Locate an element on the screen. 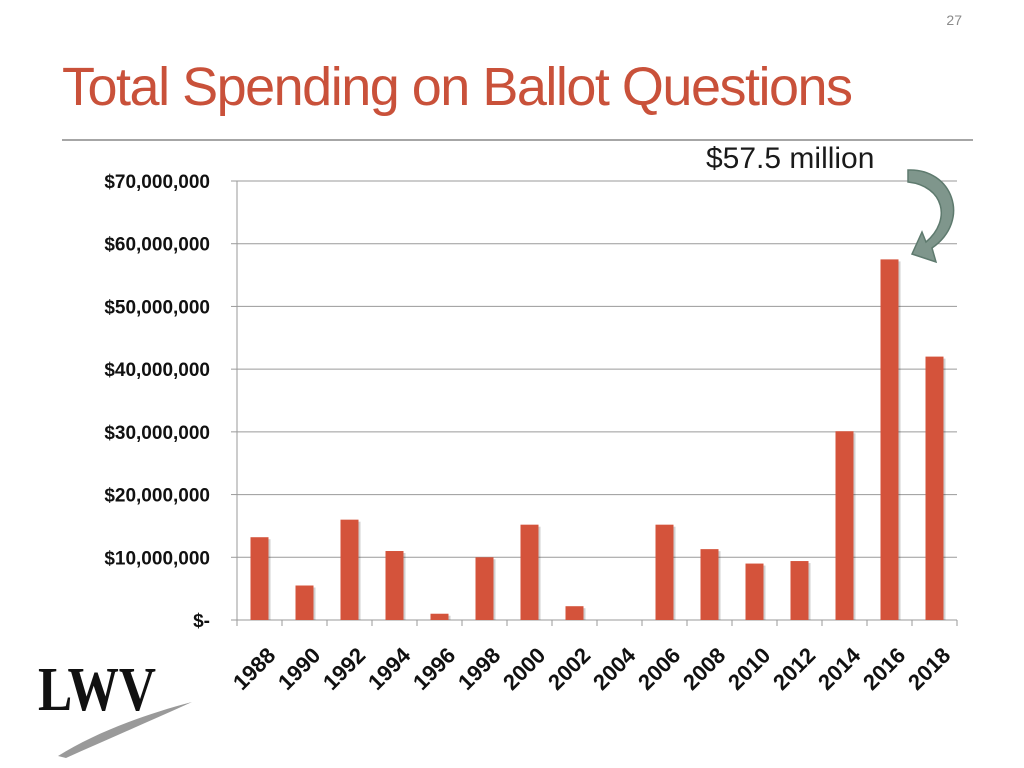 This screenshot has width=1024, height=768. lwv-logo-icon: LWV is located at coordinates (115, 707).